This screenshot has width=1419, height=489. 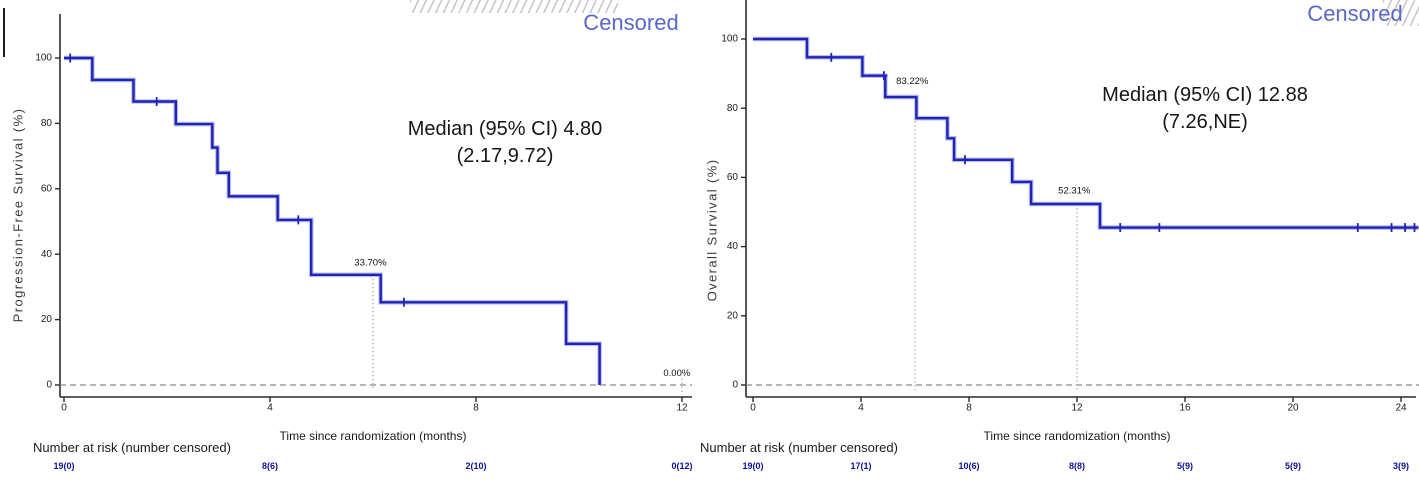 I want to click on median-annotation-right: Median (95% CI) 12.88 (7.26,NE), so click(x=1205, y=109).